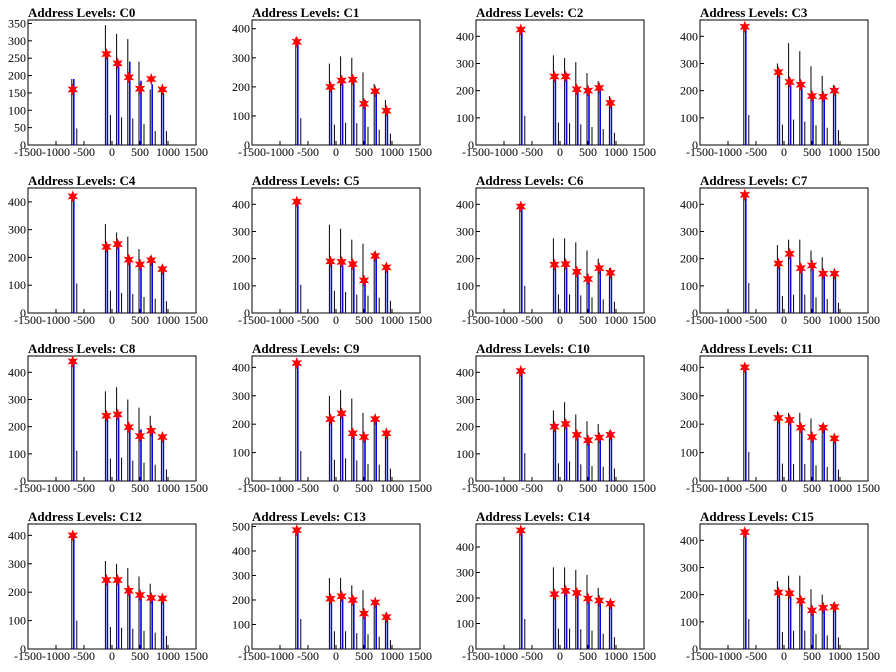 Image resolution: width=896 pixels, height=672 pixels. I want to click on chart-title: Address Levels: C4, so click(82, 180).